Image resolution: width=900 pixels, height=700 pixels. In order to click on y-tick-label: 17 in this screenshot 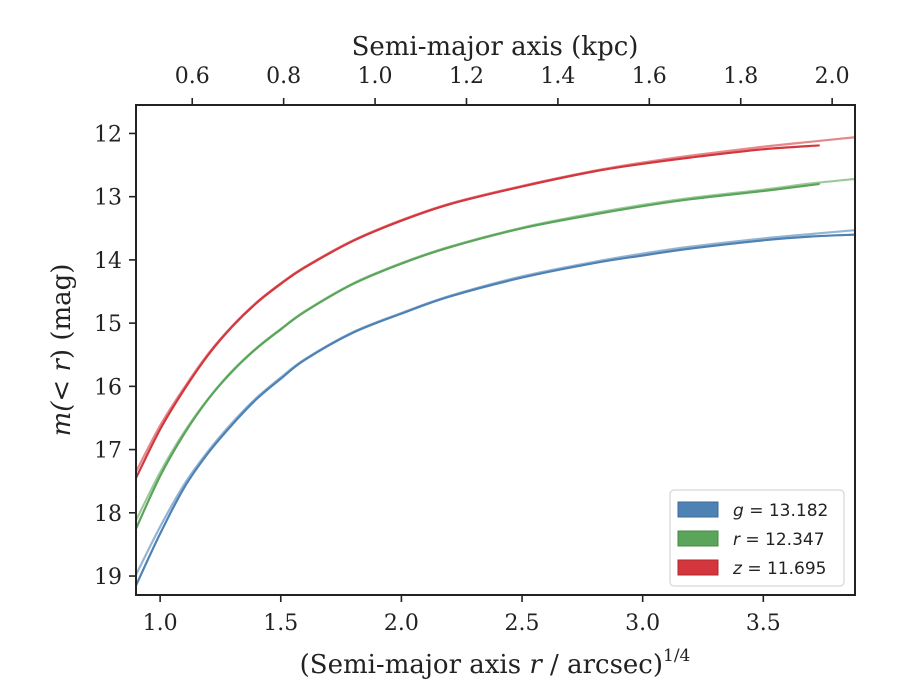, I will do `click(108, 451)`.